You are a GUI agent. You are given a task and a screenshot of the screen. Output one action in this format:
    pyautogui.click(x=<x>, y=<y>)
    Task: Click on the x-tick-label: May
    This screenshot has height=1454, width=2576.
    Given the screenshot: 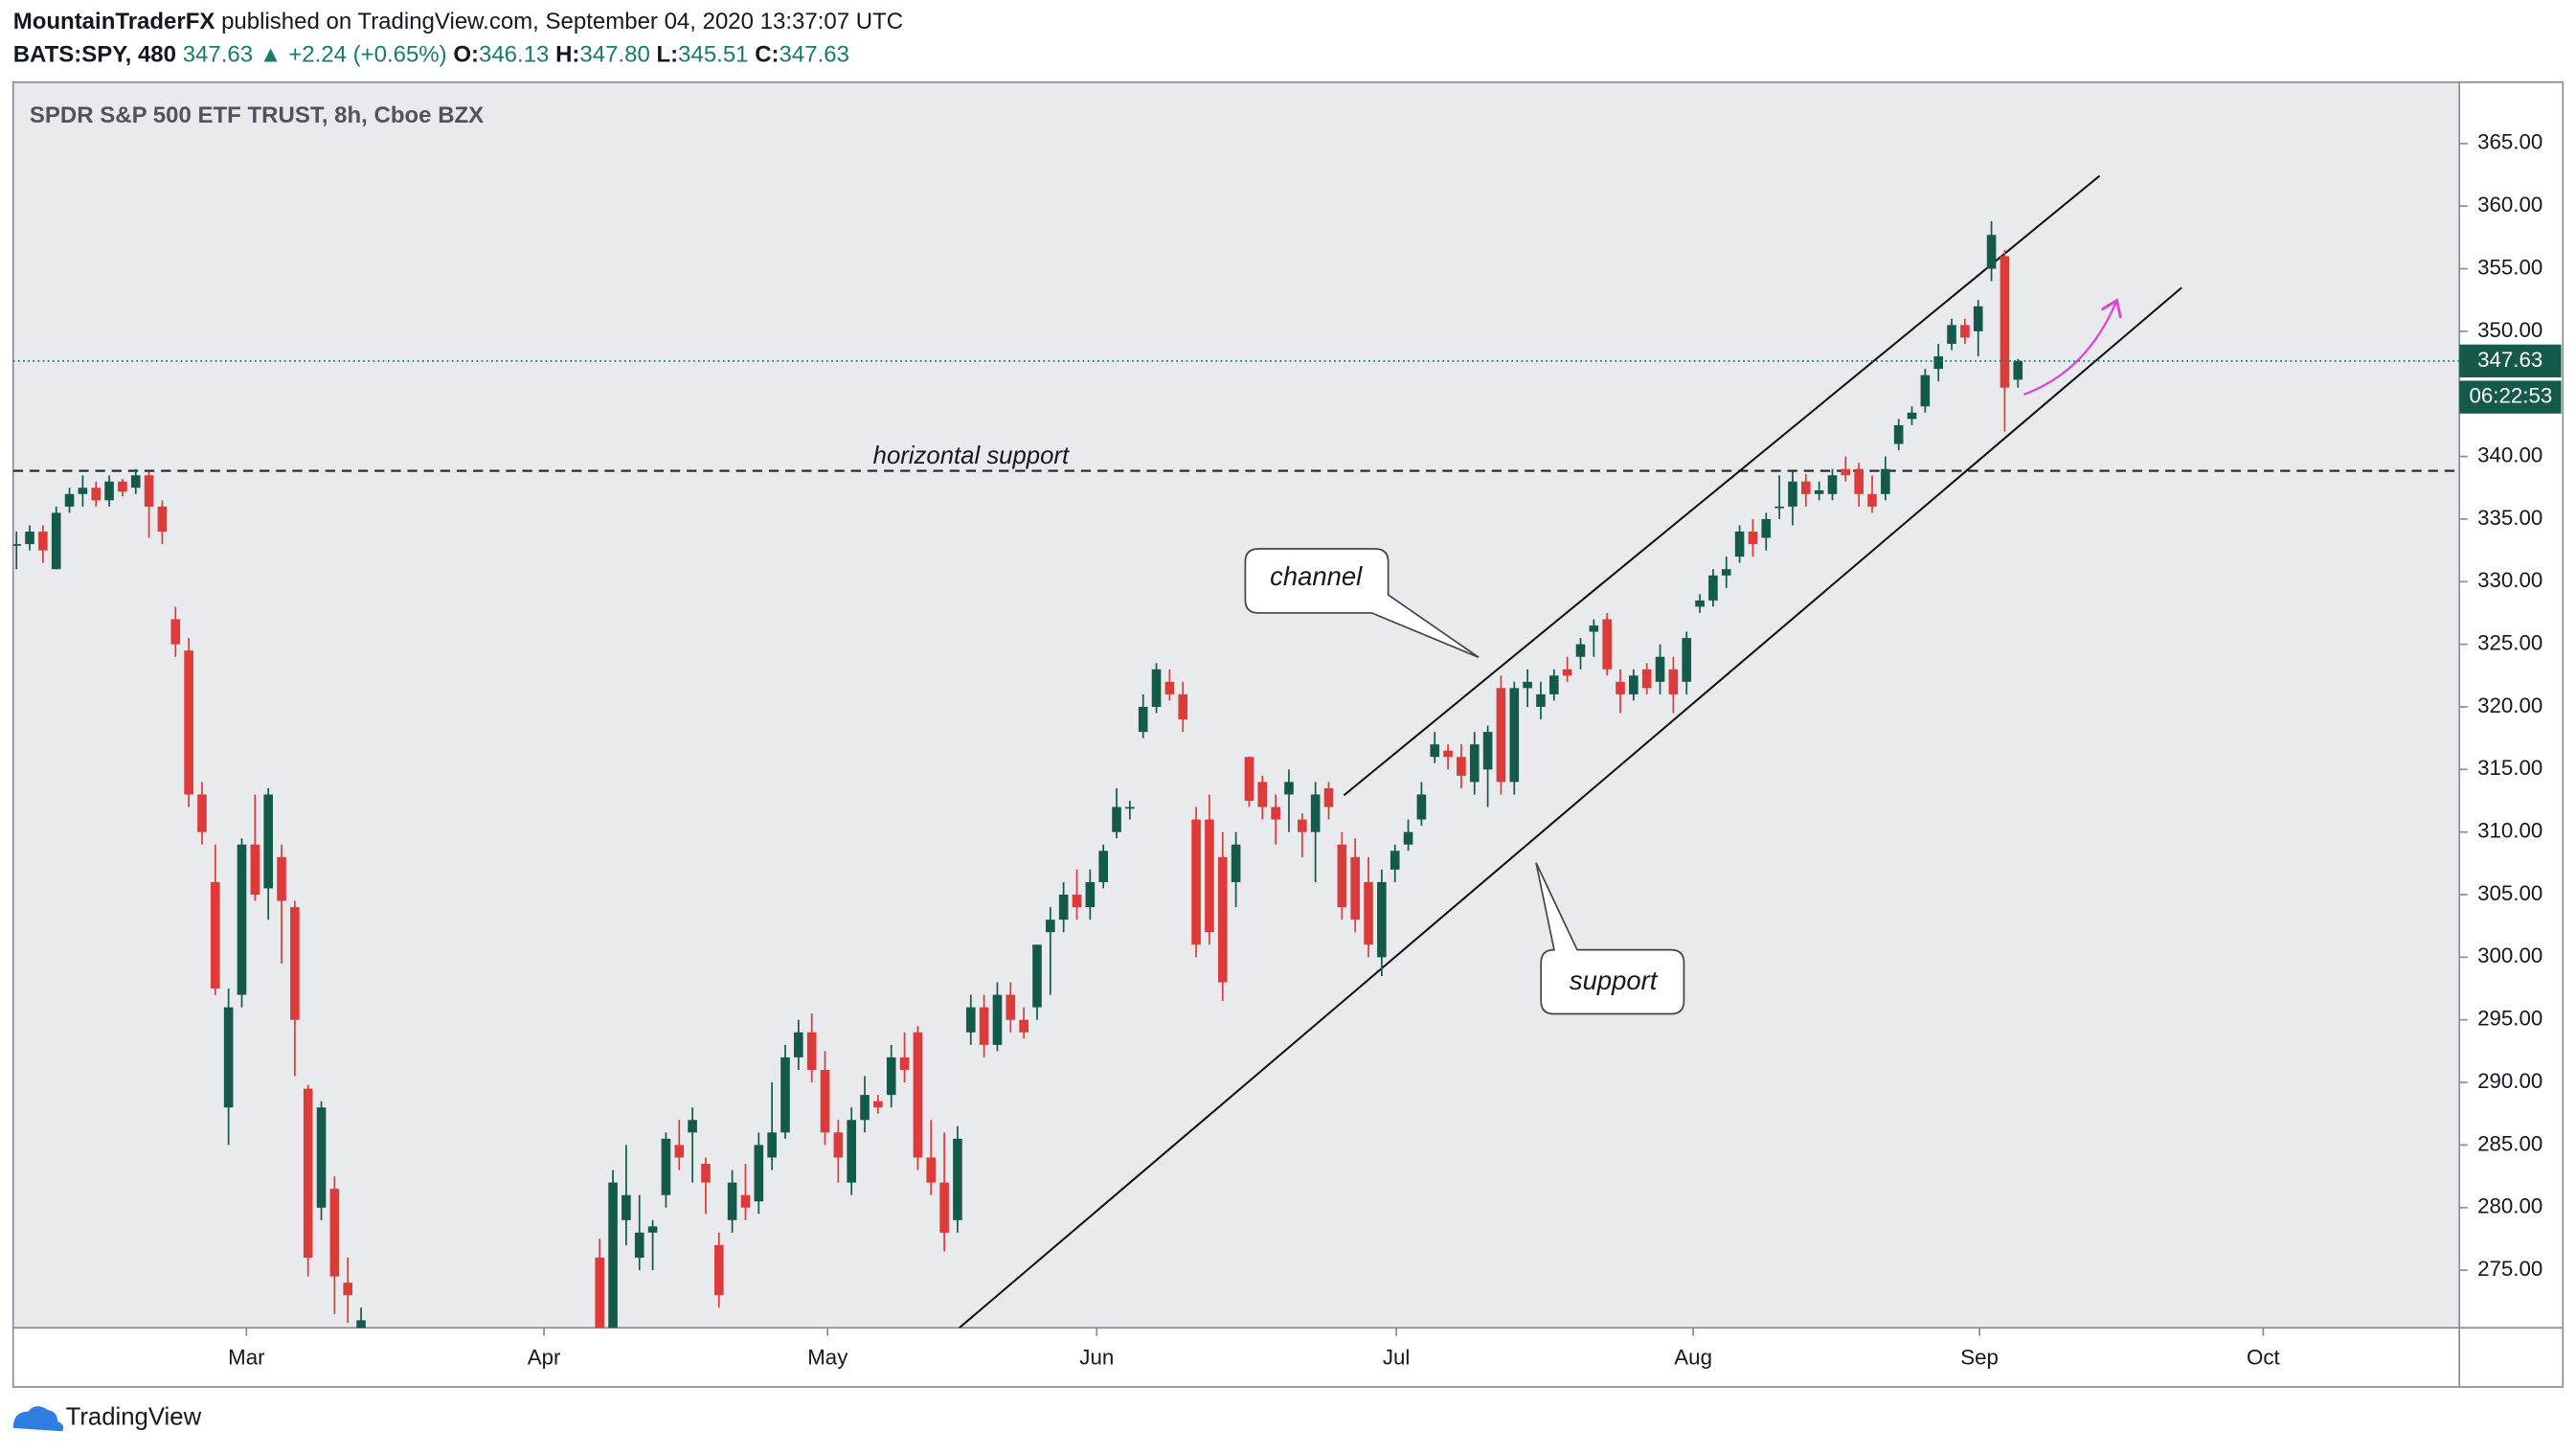 What is the action you would take?
    pyautogui.click(x=827, y=1358)
    